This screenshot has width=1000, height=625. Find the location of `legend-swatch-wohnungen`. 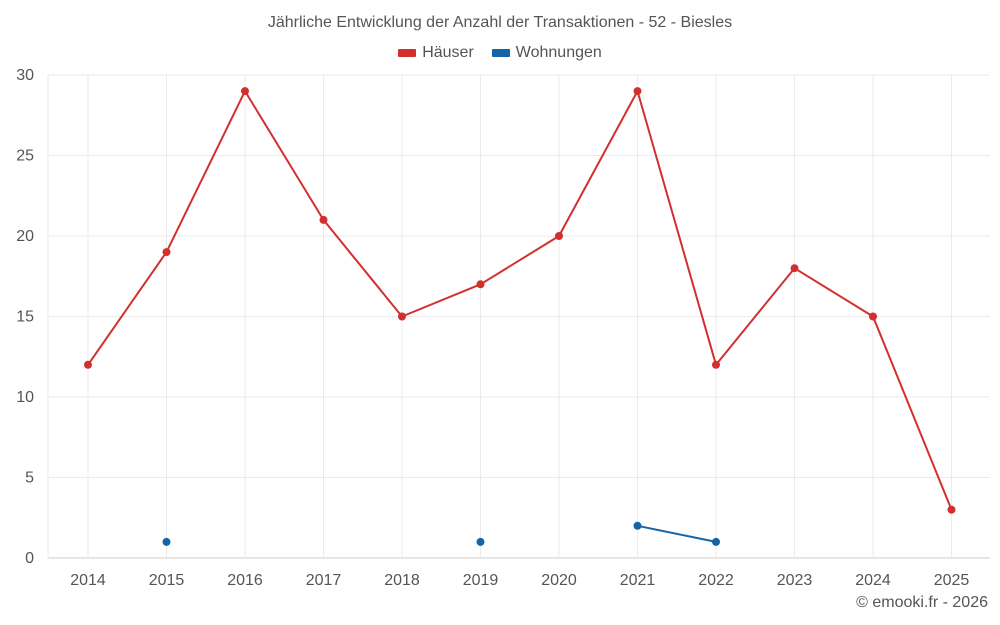

legend-swatch-wohnungen is located at coordinates (500, 53).